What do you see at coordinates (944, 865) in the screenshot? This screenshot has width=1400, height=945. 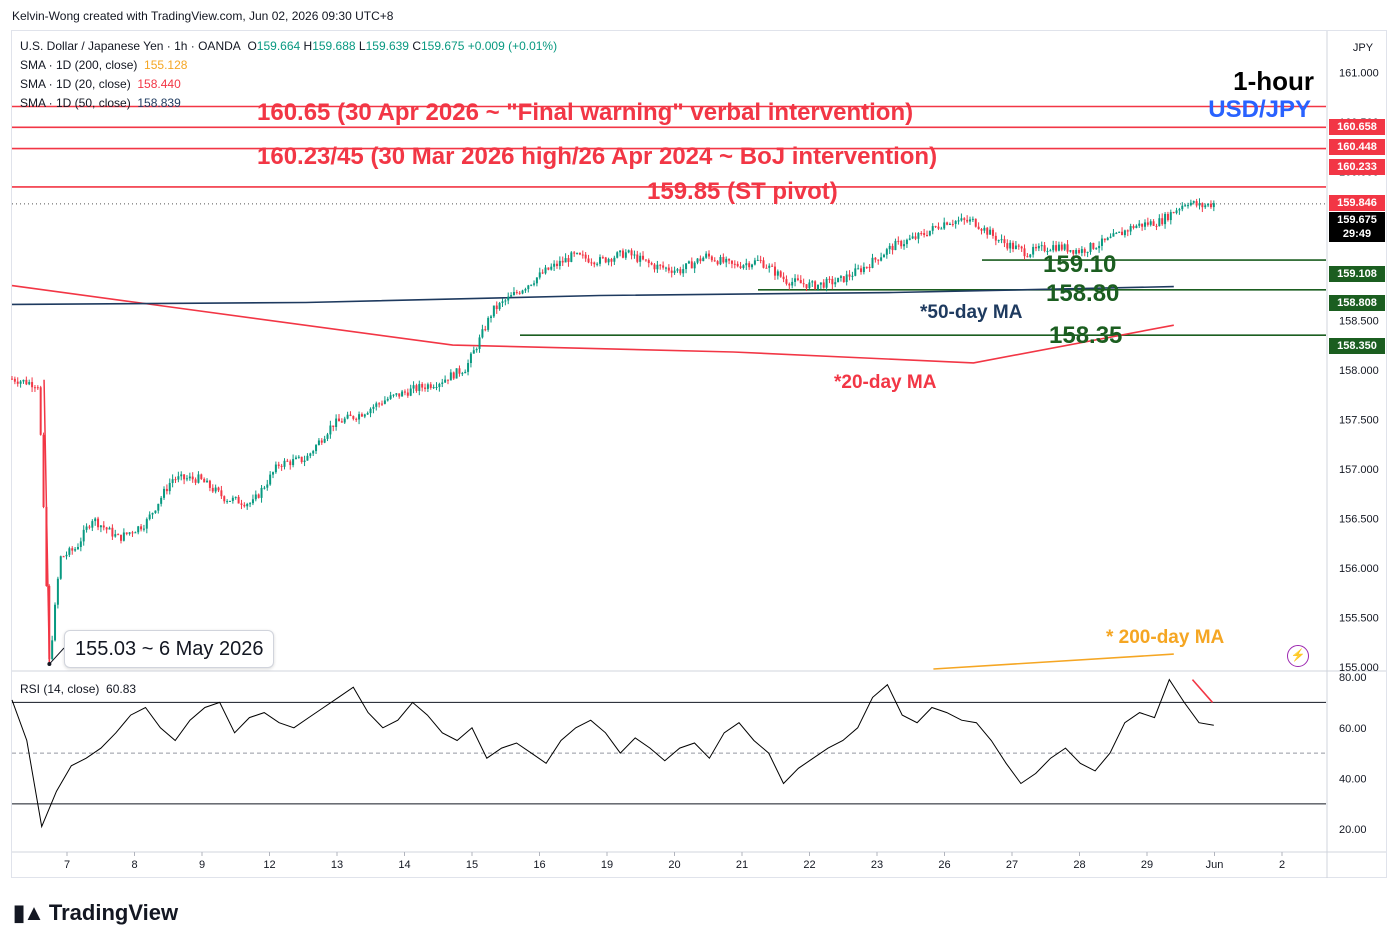 I see `time-tick-label: 26` at bounding box center [944, 865].